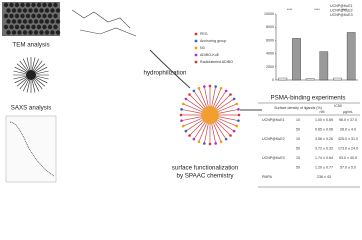 This screenshot has width=362, height=240. I want to click on y-tick-label: 2000, so click(270, 67).